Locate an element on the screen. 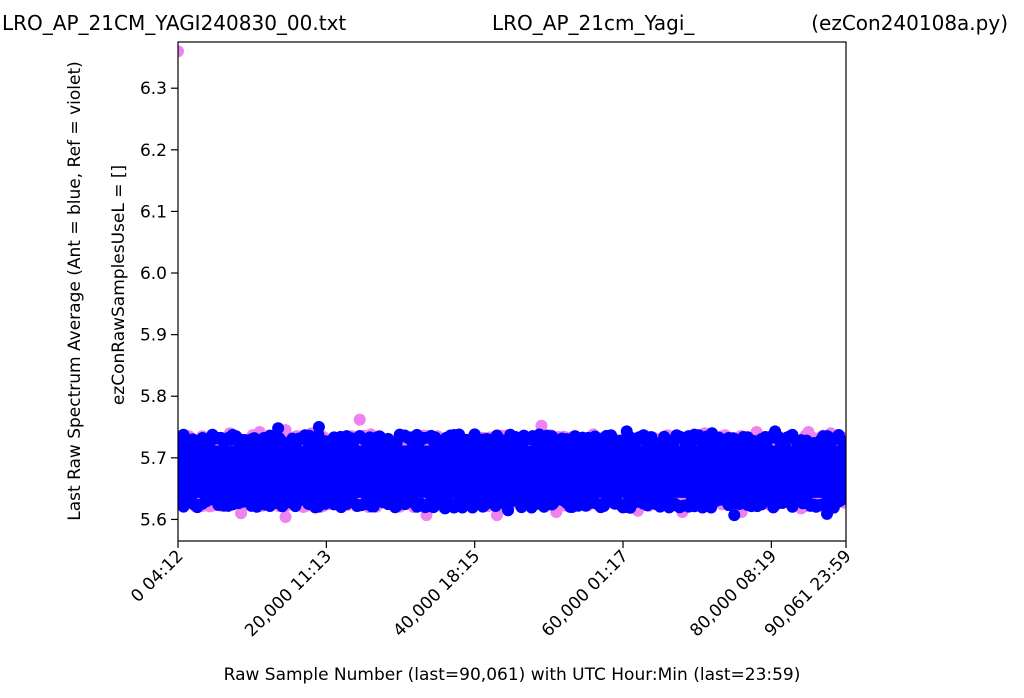  y-tick-label: 5.8 is located at coordinates (153, 397).